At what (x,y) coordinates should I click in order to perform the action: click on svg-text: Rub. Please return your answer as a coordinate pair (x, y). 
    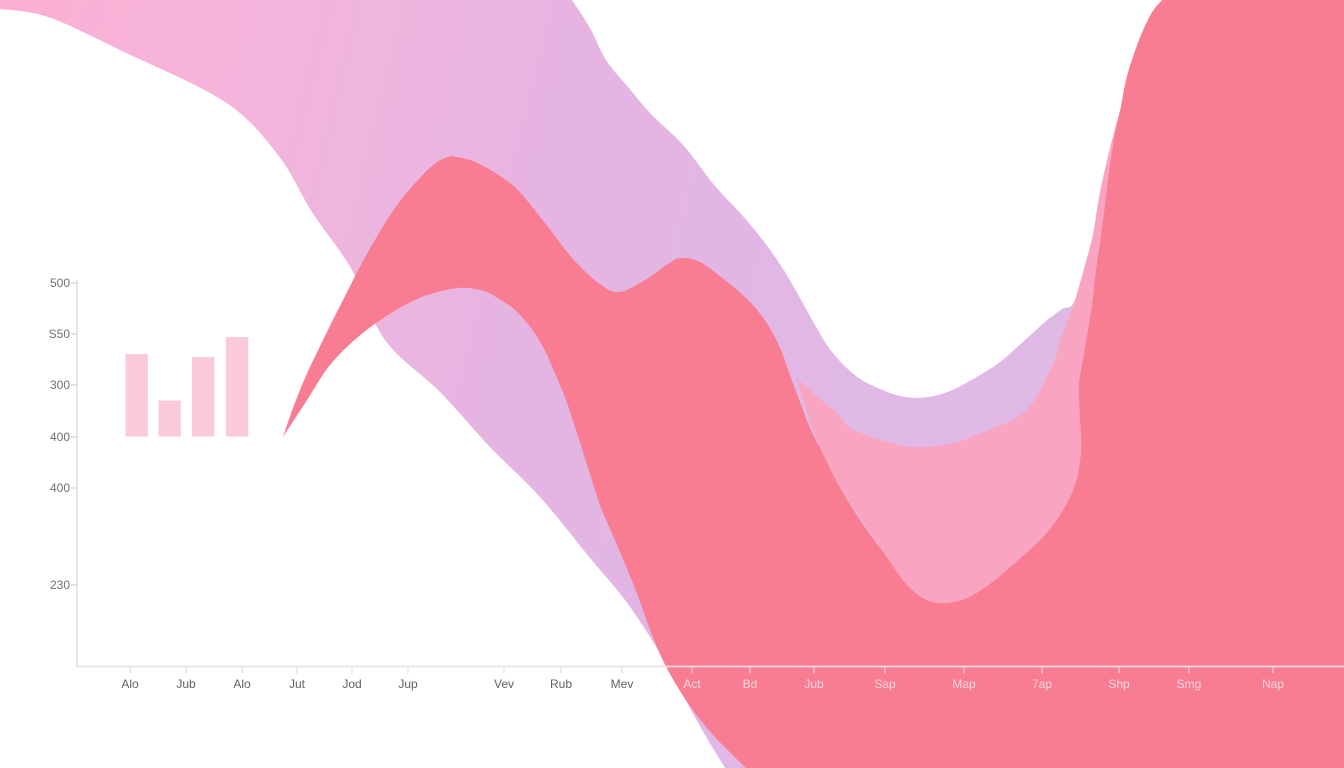
    Looking at the image, I should click on (561, 684).